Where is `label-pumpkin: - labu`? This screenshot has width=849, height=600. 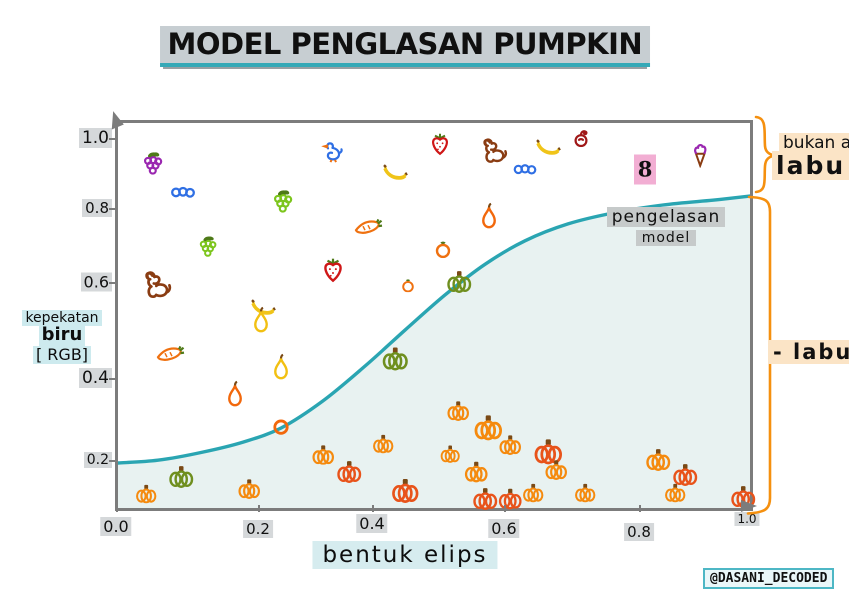 label-pumpkin: - labu is located at coordinates (808, 352).